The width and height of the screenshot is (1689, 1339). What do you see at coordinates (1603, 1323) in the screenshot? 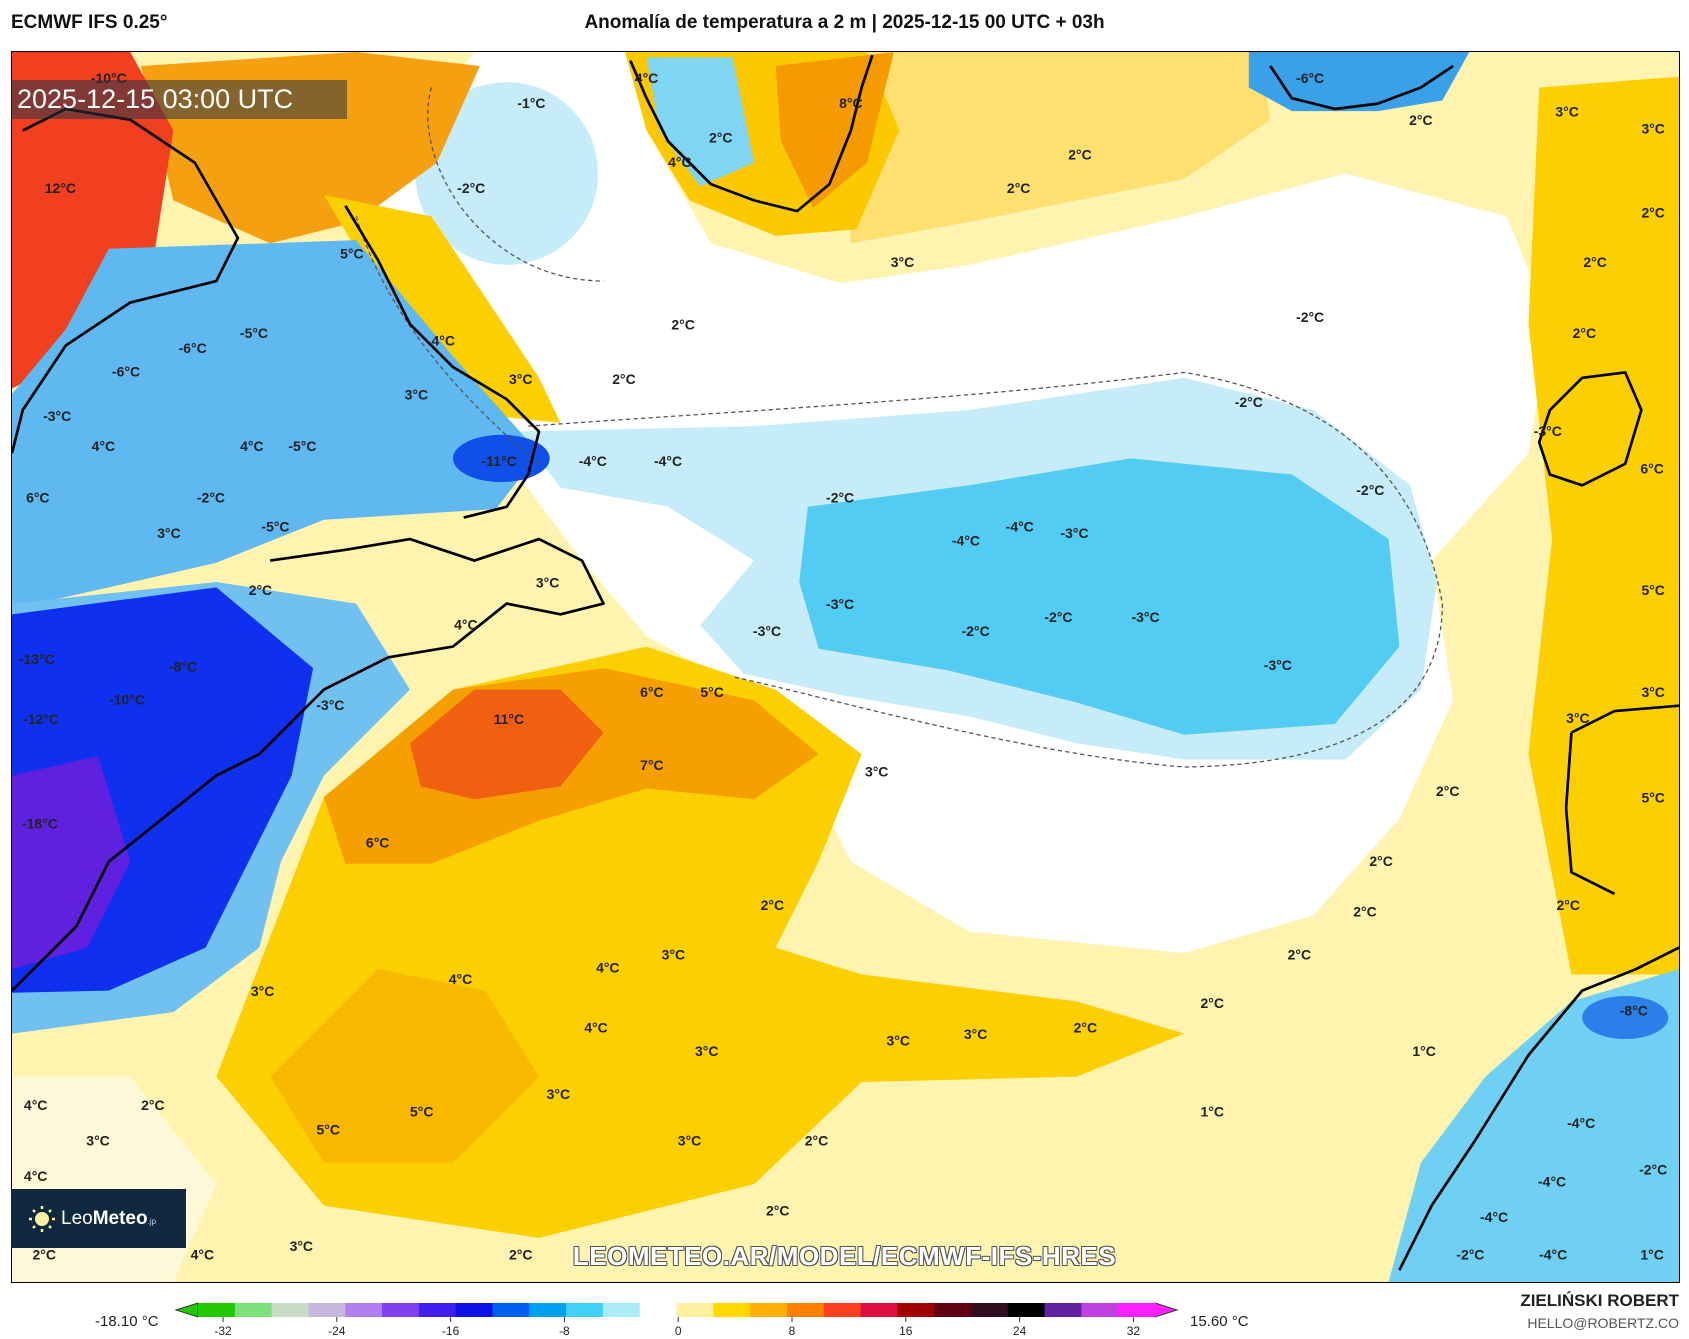
I see `author-email: HELLO@ROBERTZ.CO` at bounding box center [1603, 1323].